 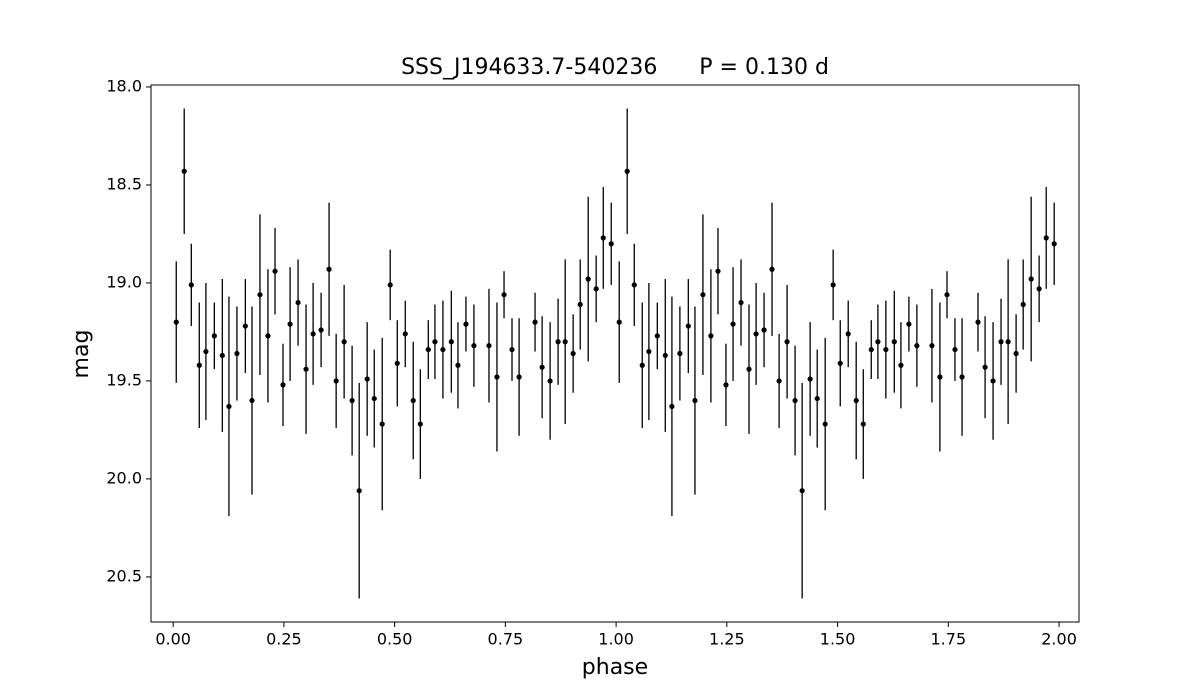 What do you see at coordinates (616, 639) in the screenshot?
I see `x-tick-label: 1.00` at bounding box center [616, 639].